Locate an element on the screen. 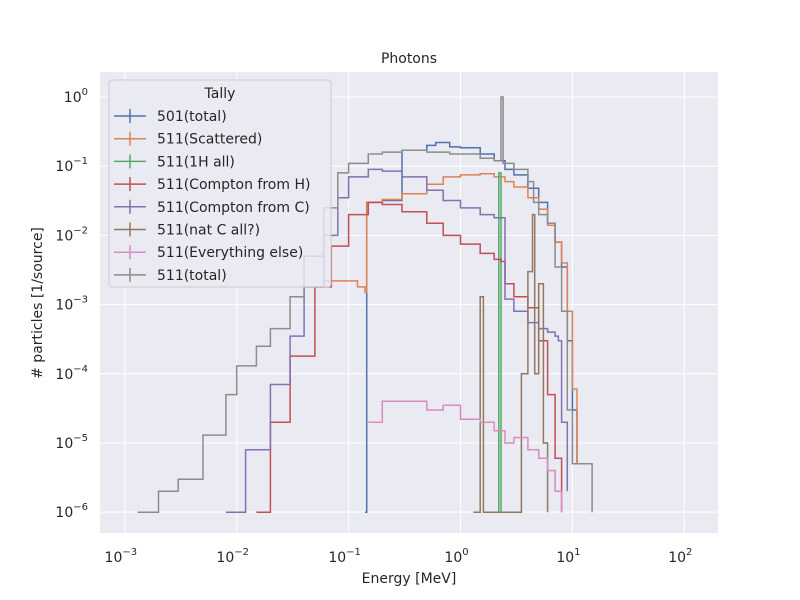  y-tick-label: 10⁻² is located at coordinates (71, 234).